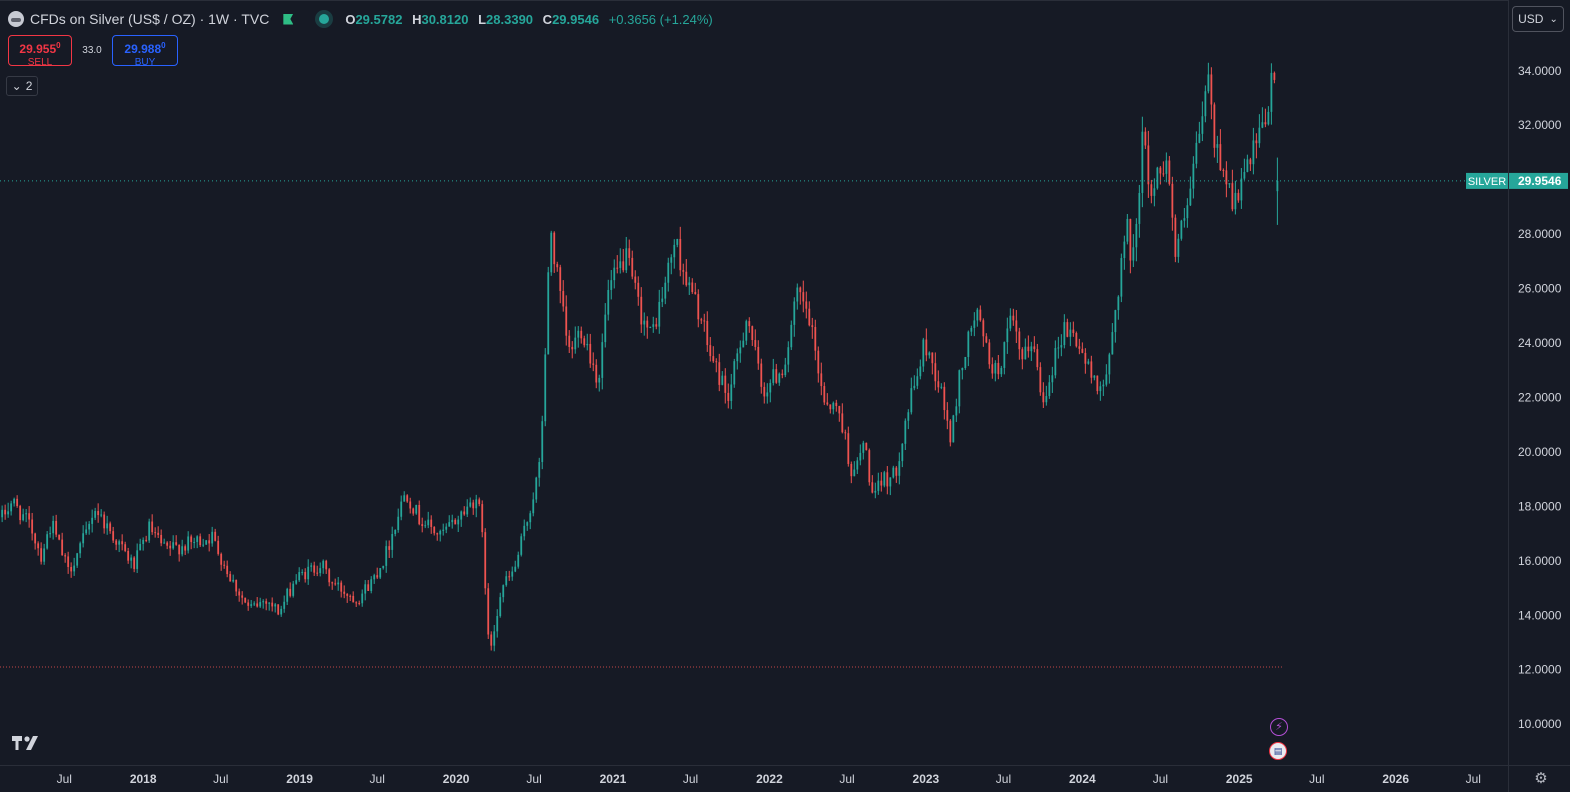 This screenshot has height=792, width=1570. I want to click on price-tick-label: 24.0000, so click(1540, 343).